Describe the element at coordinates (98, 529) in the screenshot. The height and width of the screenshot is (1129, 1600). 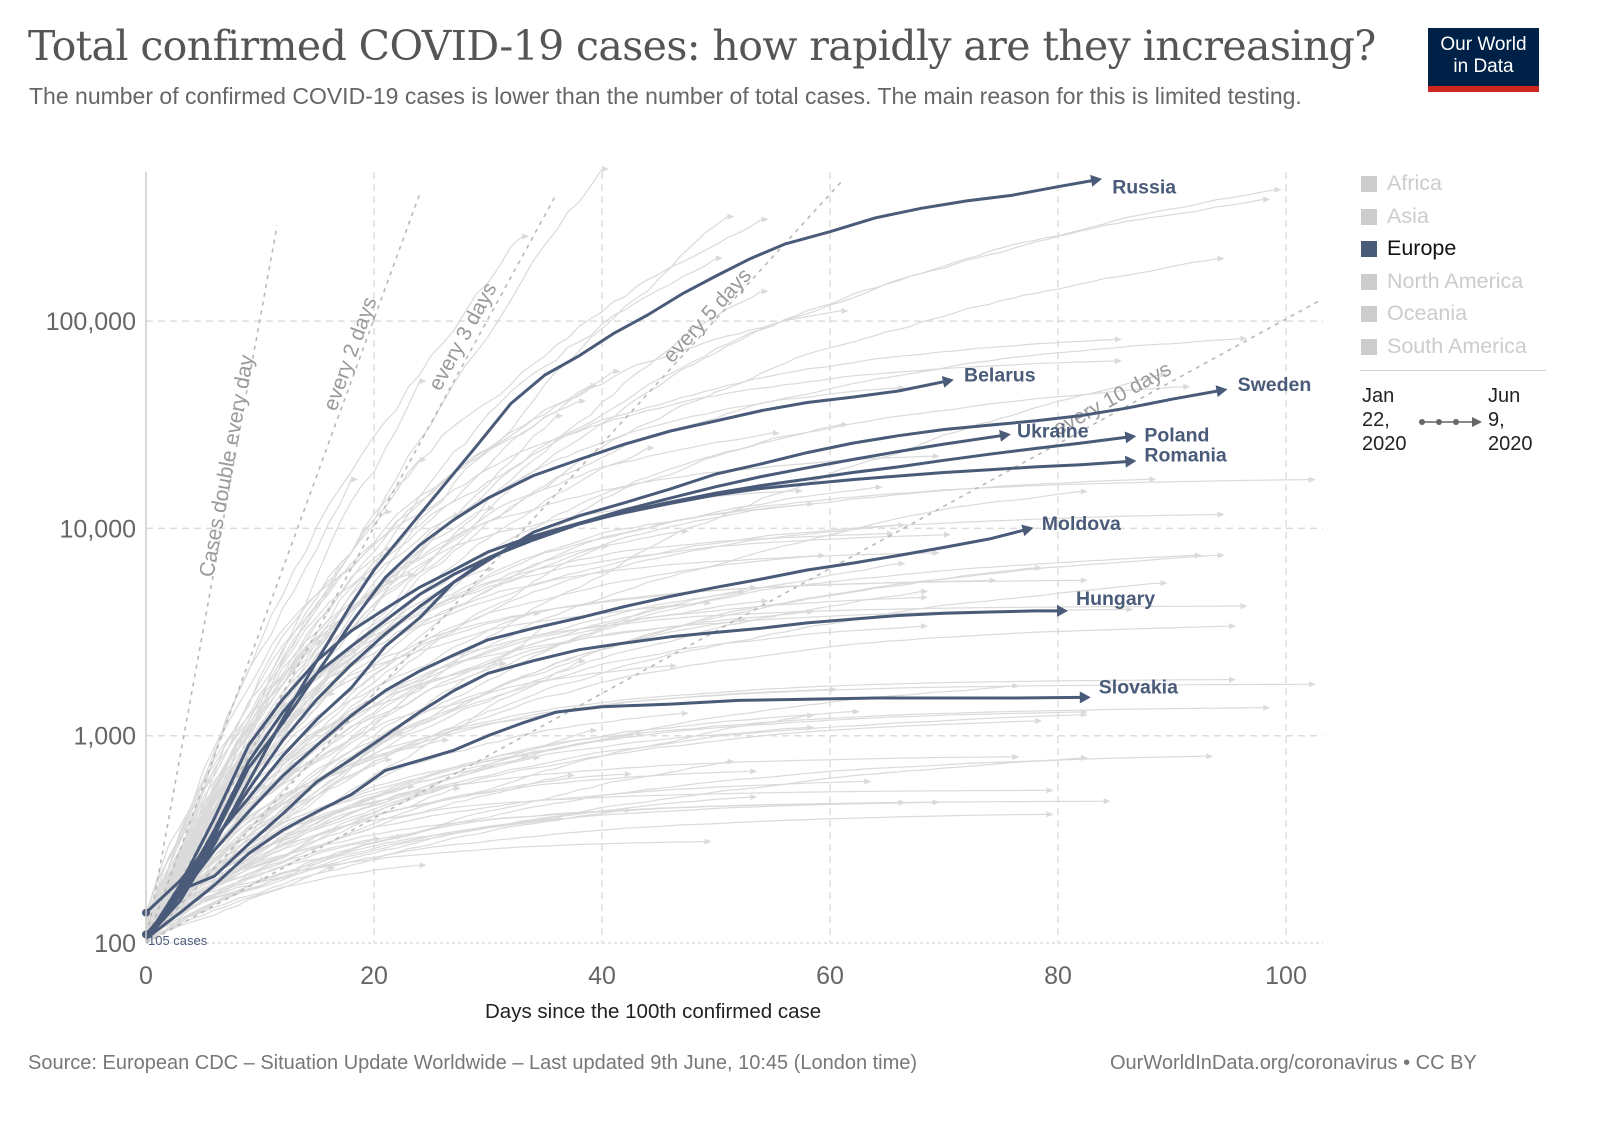
I see `y-tick-label: 10,000` at that location.